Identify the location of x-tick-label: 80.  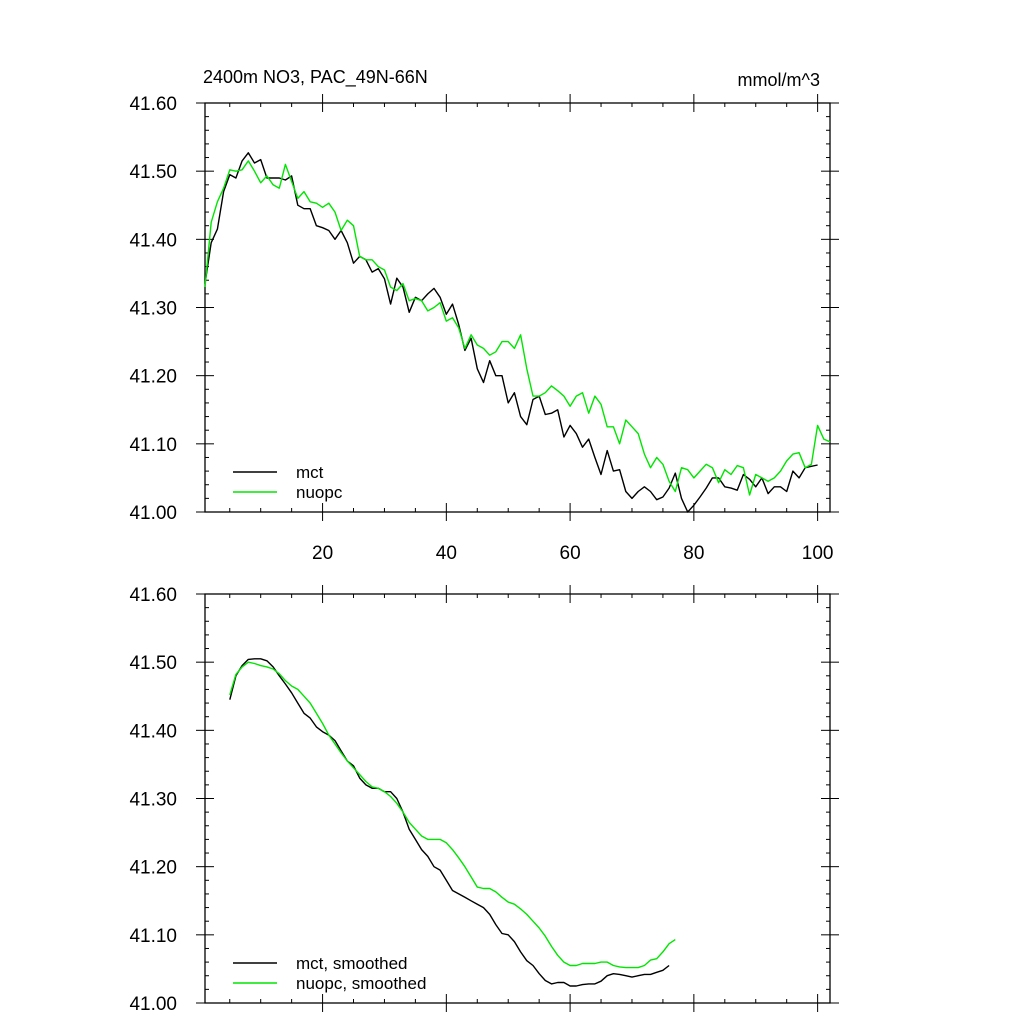
(693, 553).